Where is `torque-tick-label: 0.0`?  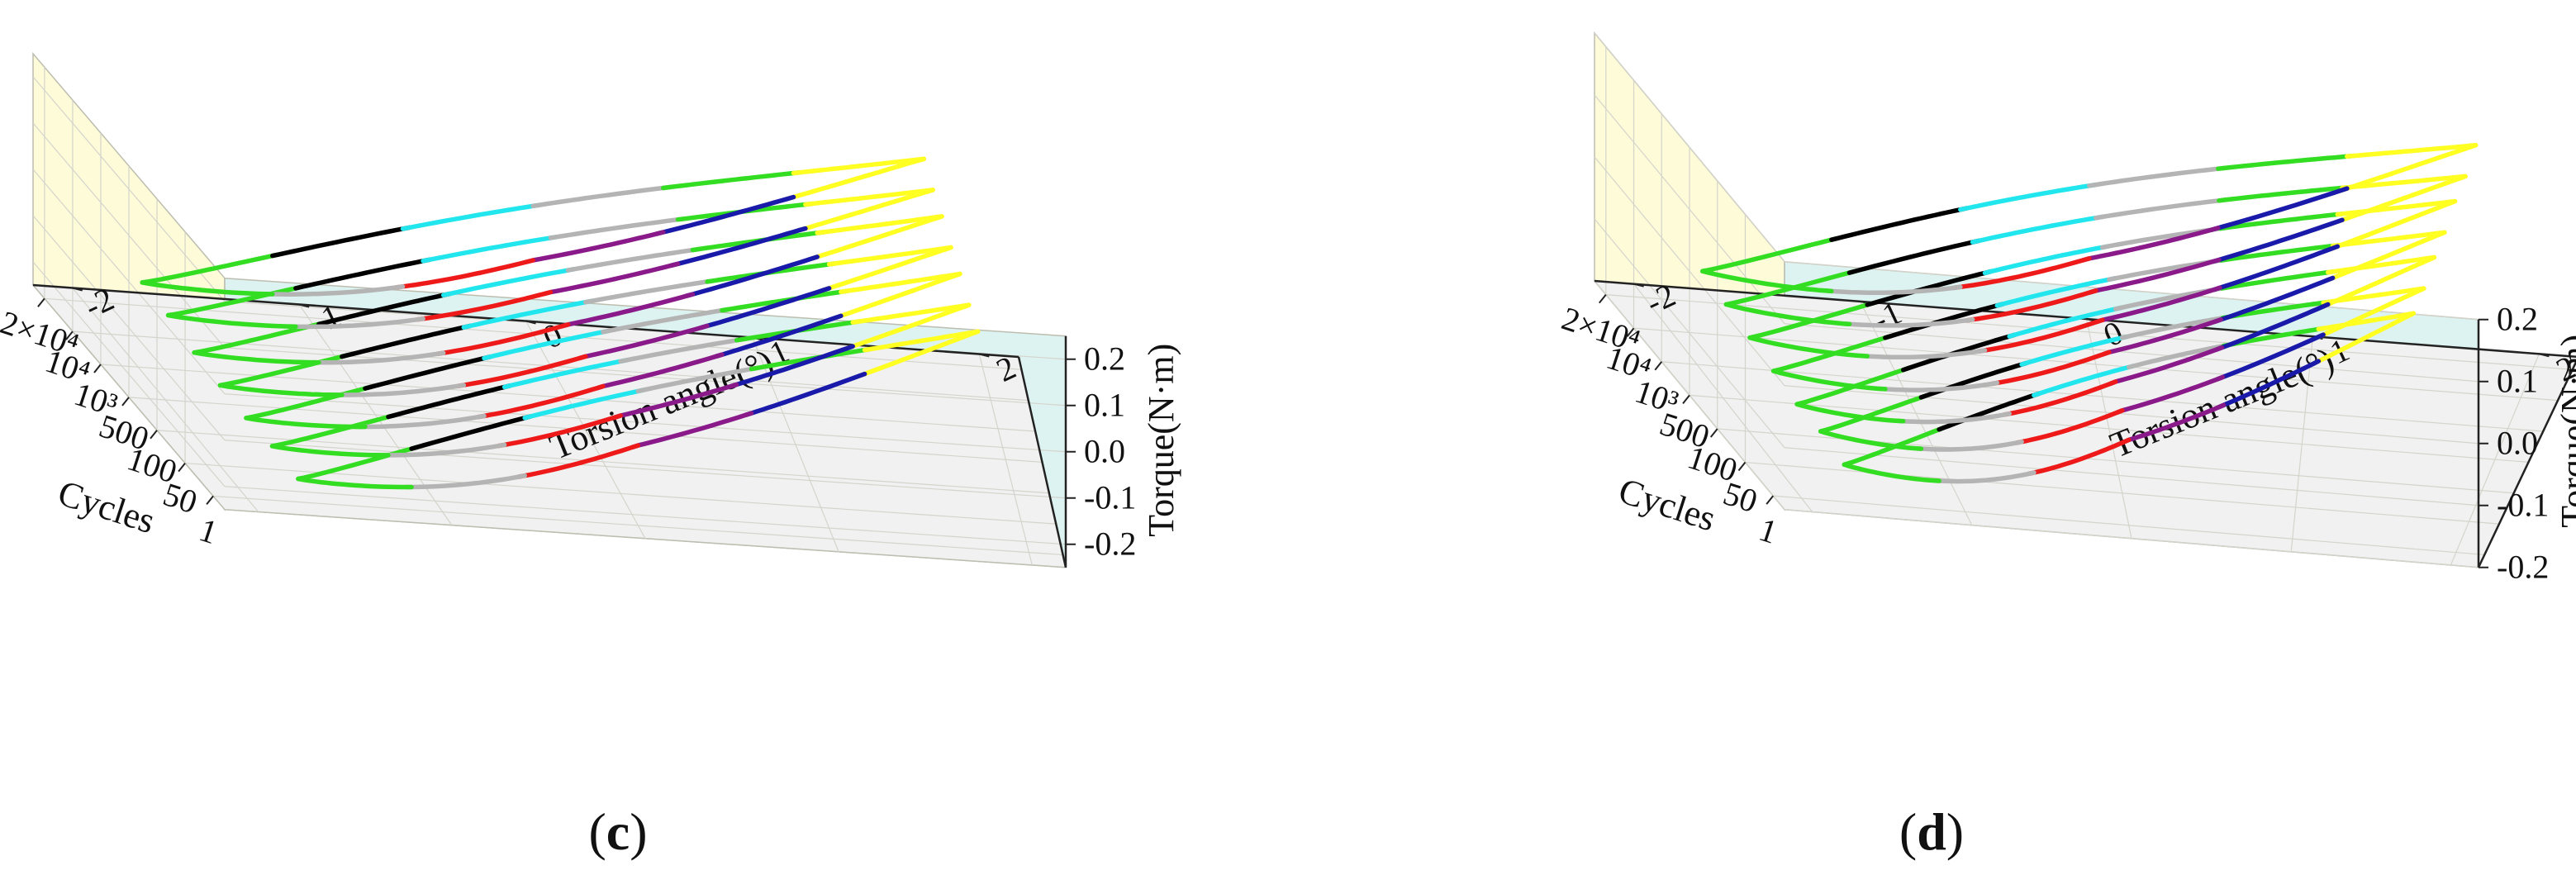
torque-tick-label: 0.0 is located at coordinates (1104, 451).